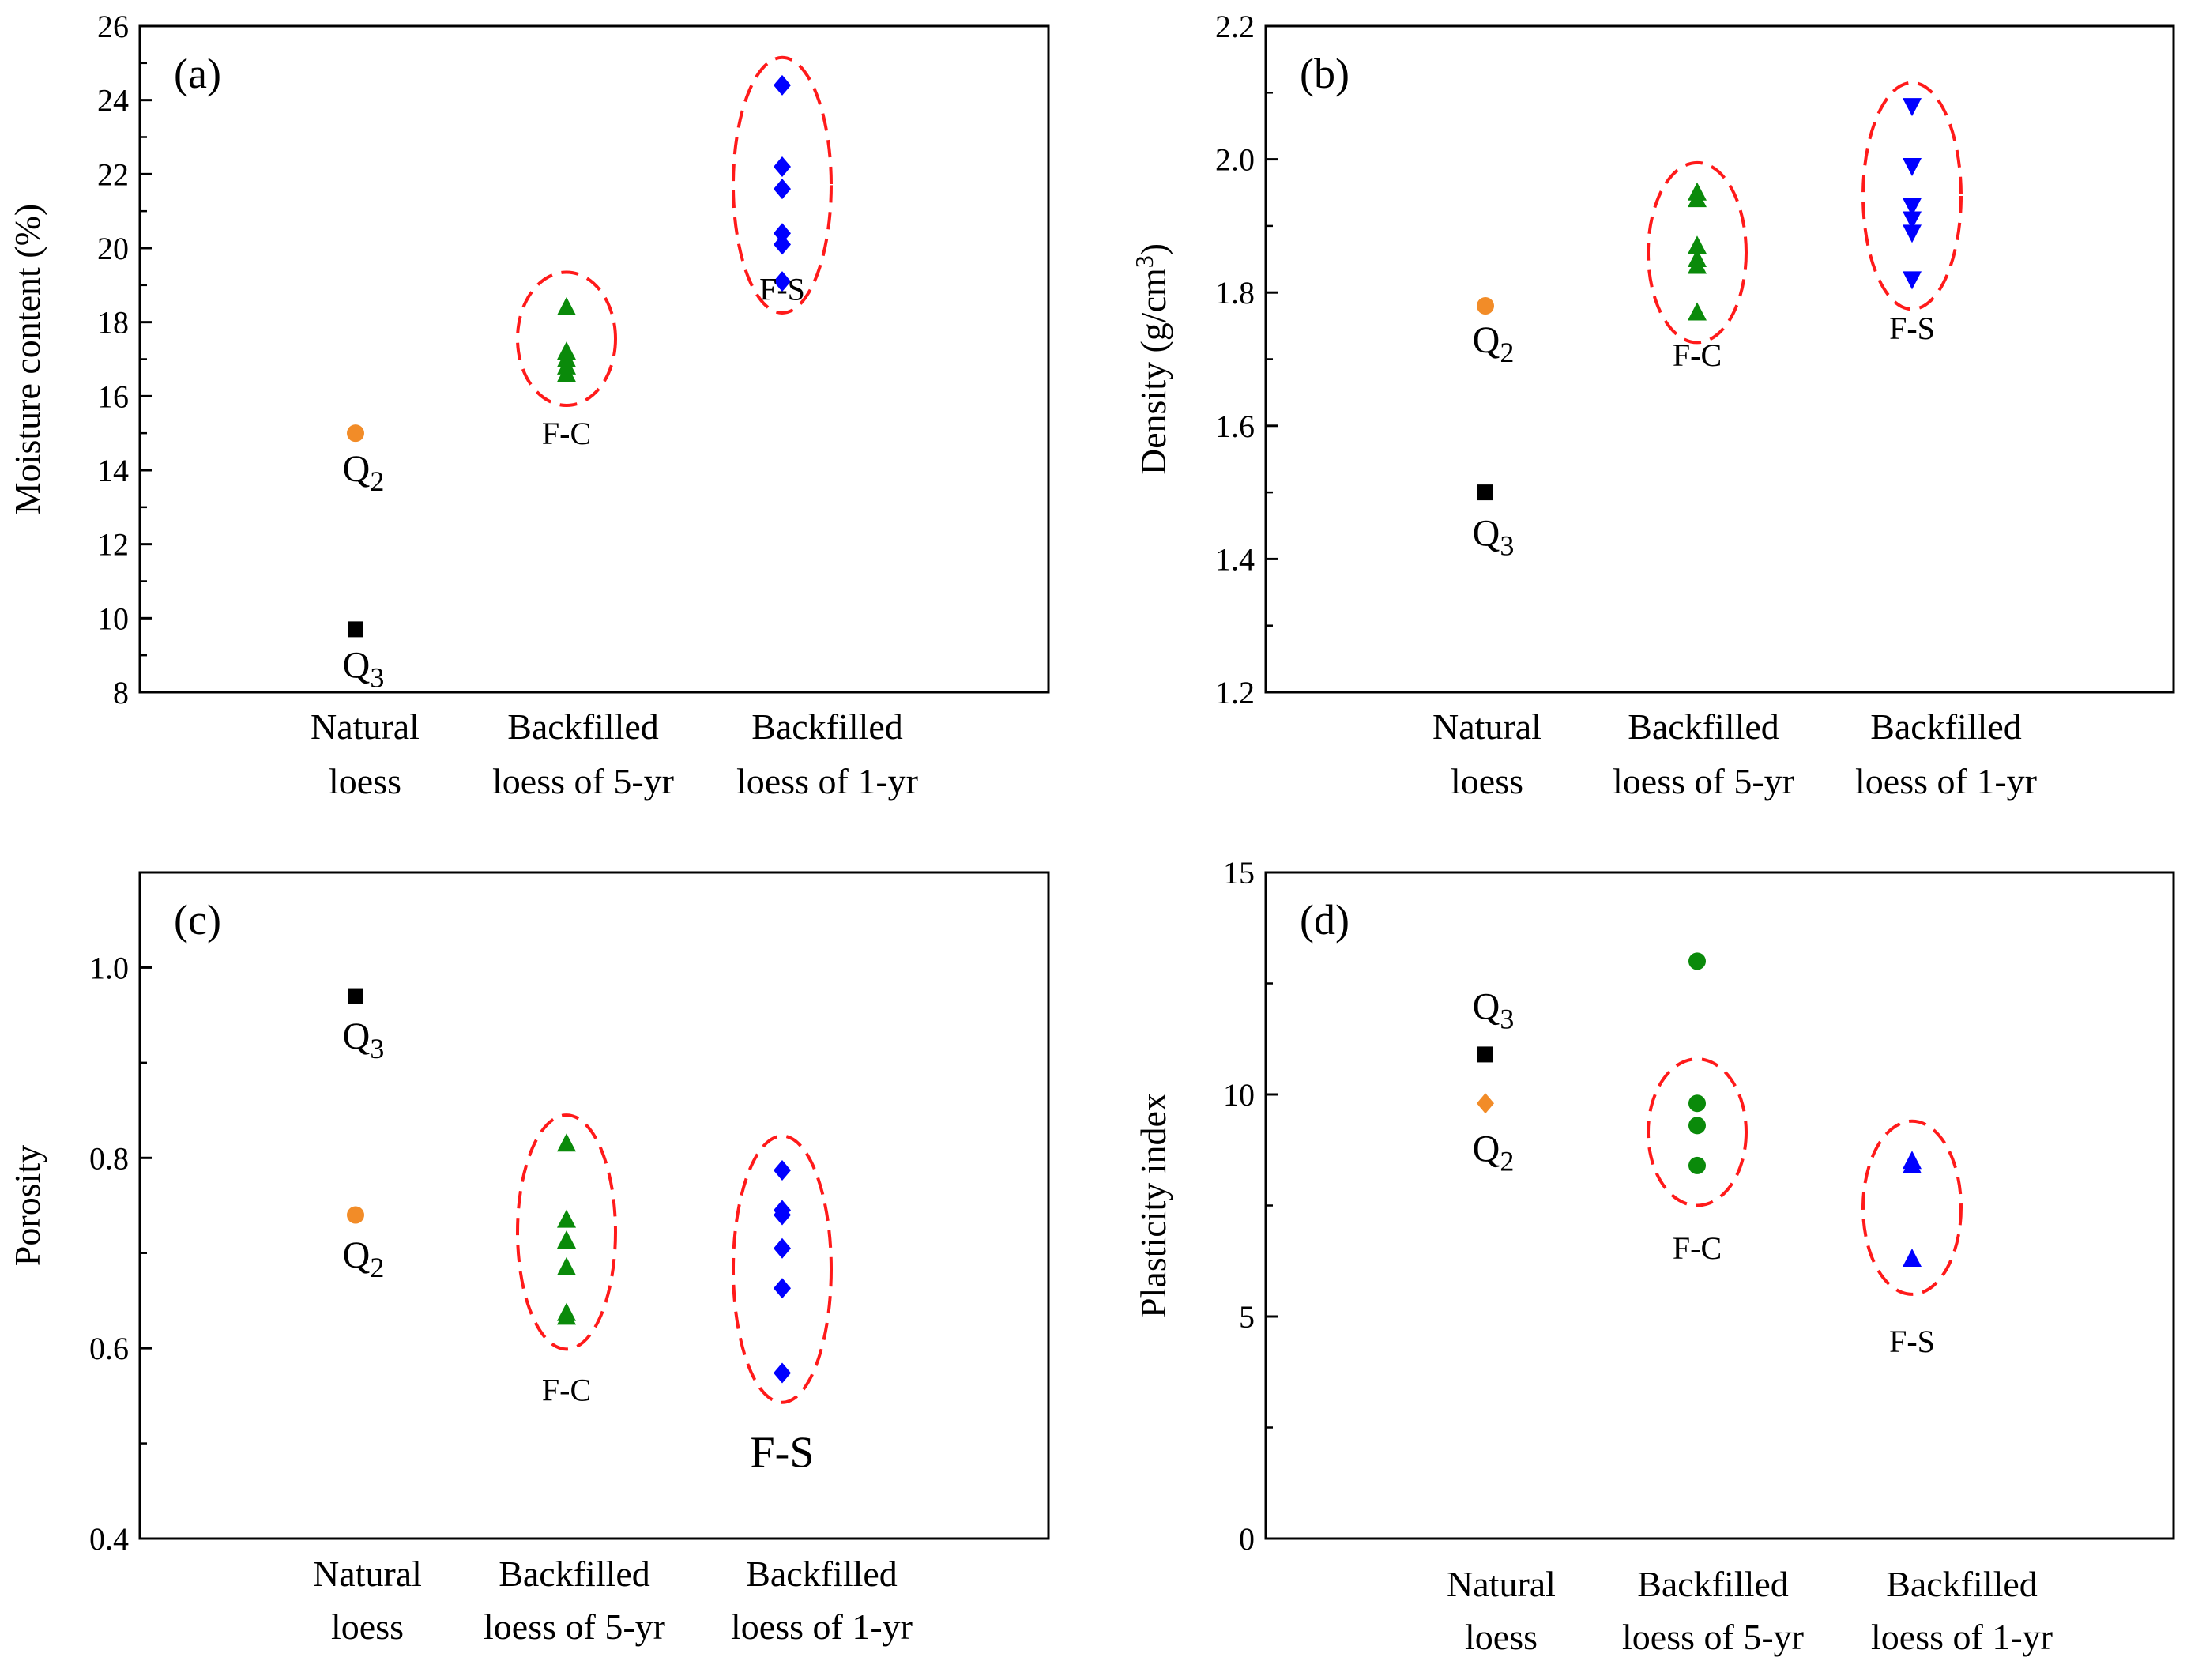 The width and height of the screenshot is (2187, 1680). I want to click on y-axis-label: Porosity, so click(27, 1205).